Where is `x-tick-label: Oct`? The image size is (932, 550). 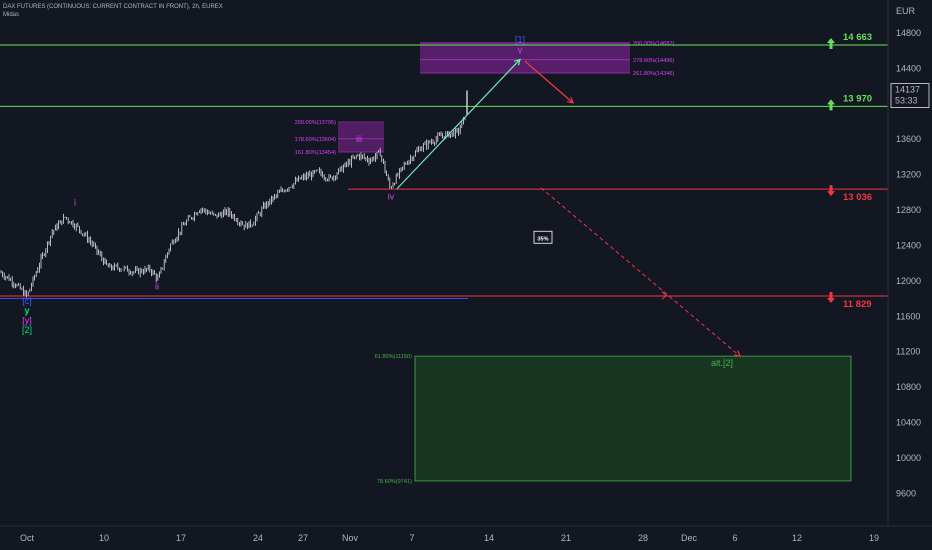 x-tick-label: Oct is located at coordinates (27, 538).